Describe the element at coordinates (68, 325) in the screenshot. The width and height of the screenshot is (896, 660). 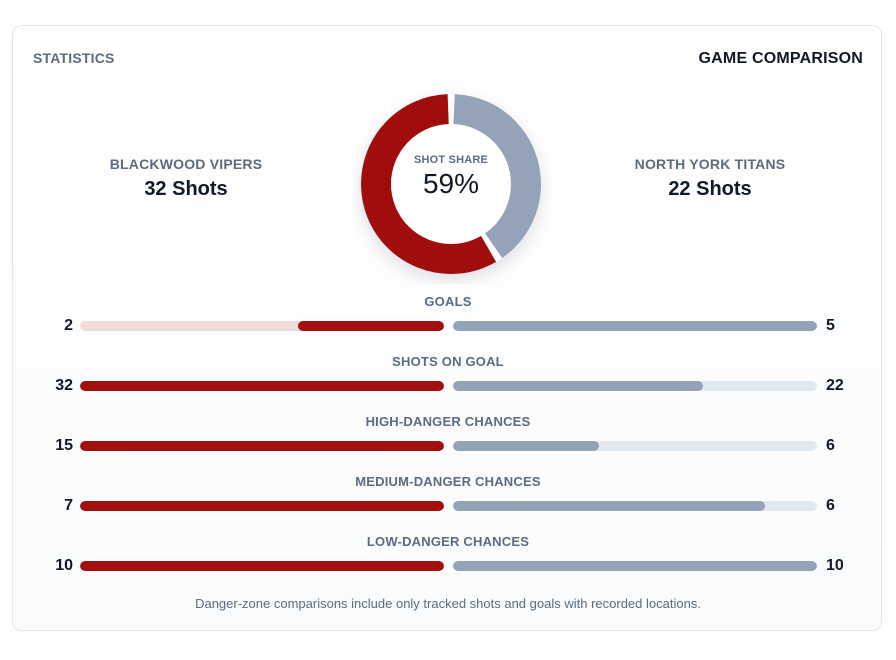
I see `home-stat-value: 2` at that location.